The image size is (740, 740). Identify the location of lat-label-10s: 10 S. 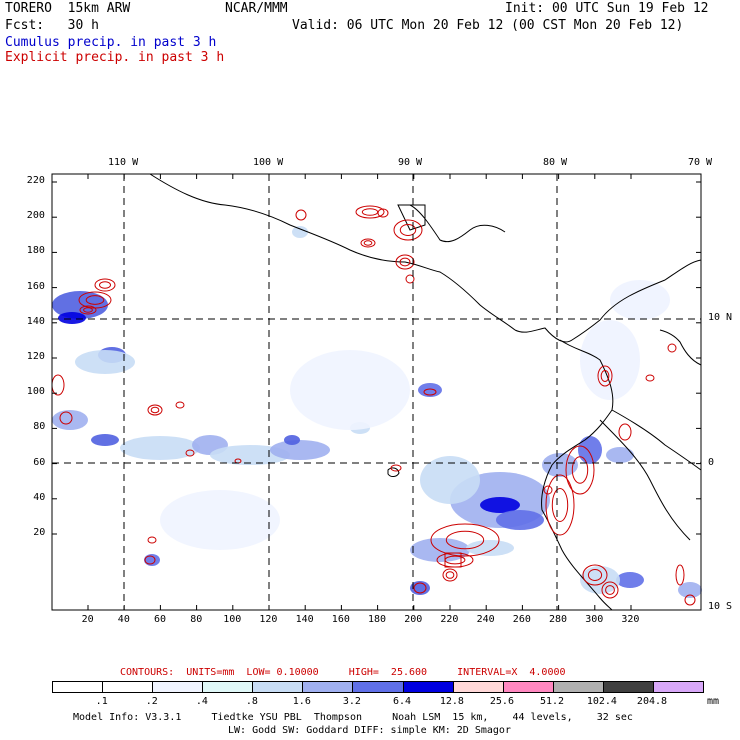
(720, 606).